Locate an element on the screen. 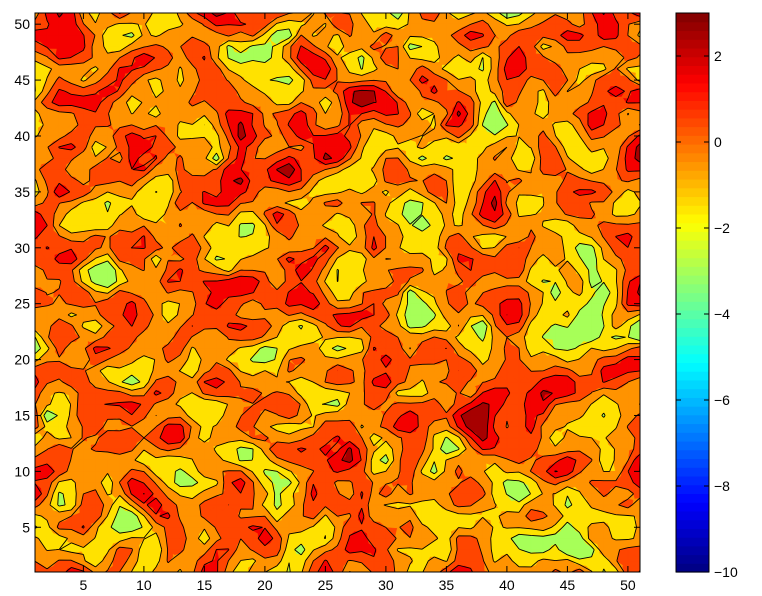  y-tick-label: 5 is located at coordinates (26, 527).